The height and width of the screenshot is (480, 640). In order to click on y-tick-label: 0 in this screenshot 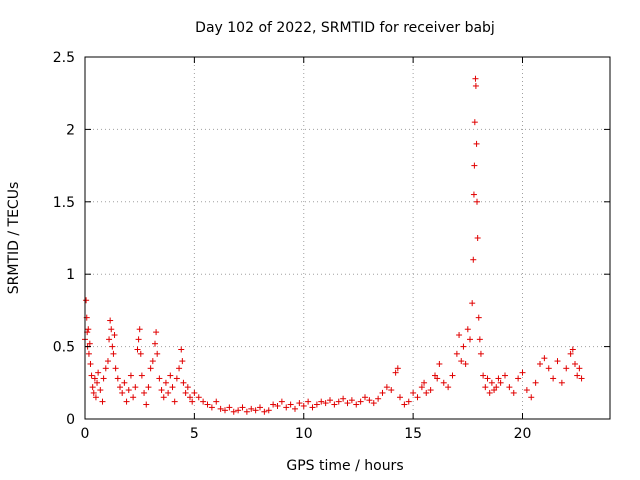, I will do `click(70, 420)`.